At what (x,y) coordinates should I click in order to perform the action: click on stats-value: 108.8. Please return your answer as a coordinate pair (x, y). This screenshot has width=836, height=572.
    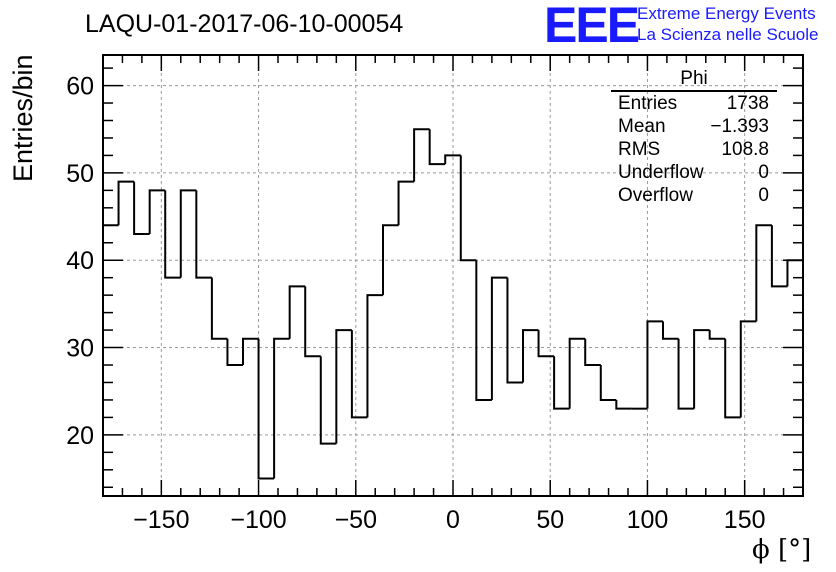
    Looking at the image, I should click on (745, 149).